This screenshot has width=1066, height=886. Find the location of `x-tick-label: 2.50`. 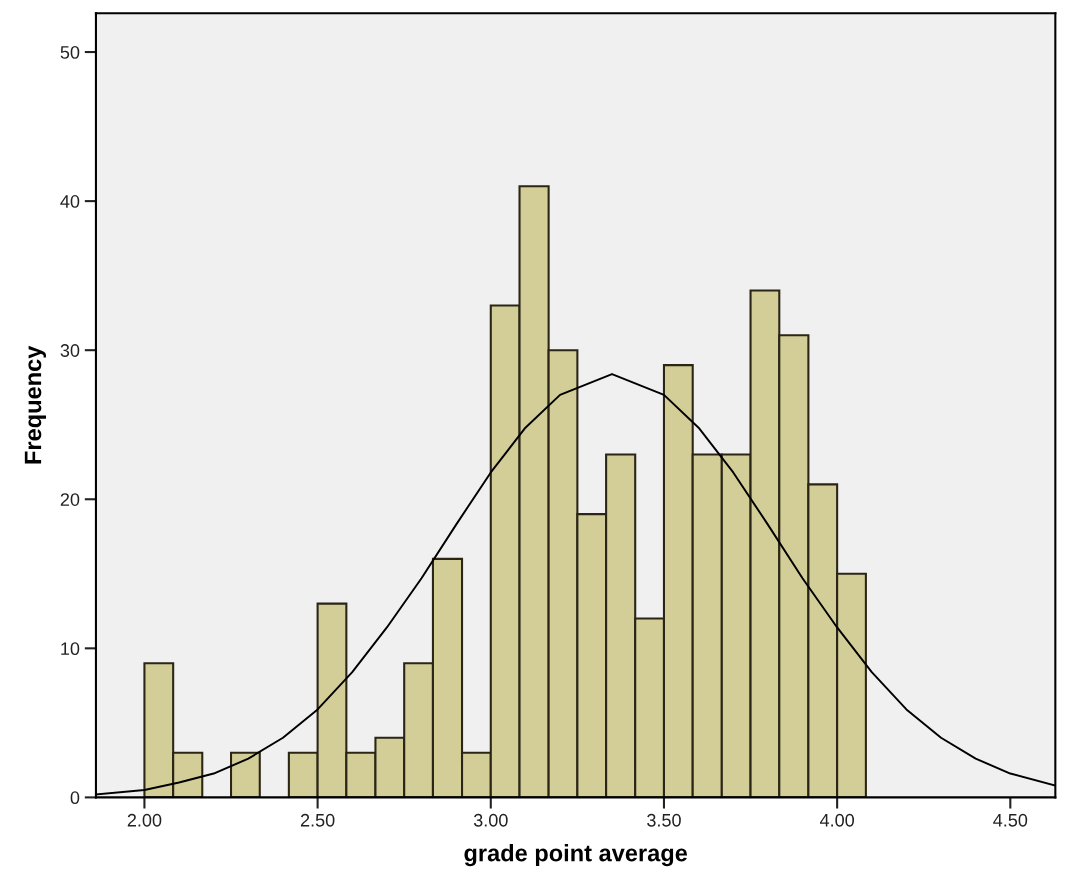

x-tick-label: 2.50 is located at coordinates (317, 820).